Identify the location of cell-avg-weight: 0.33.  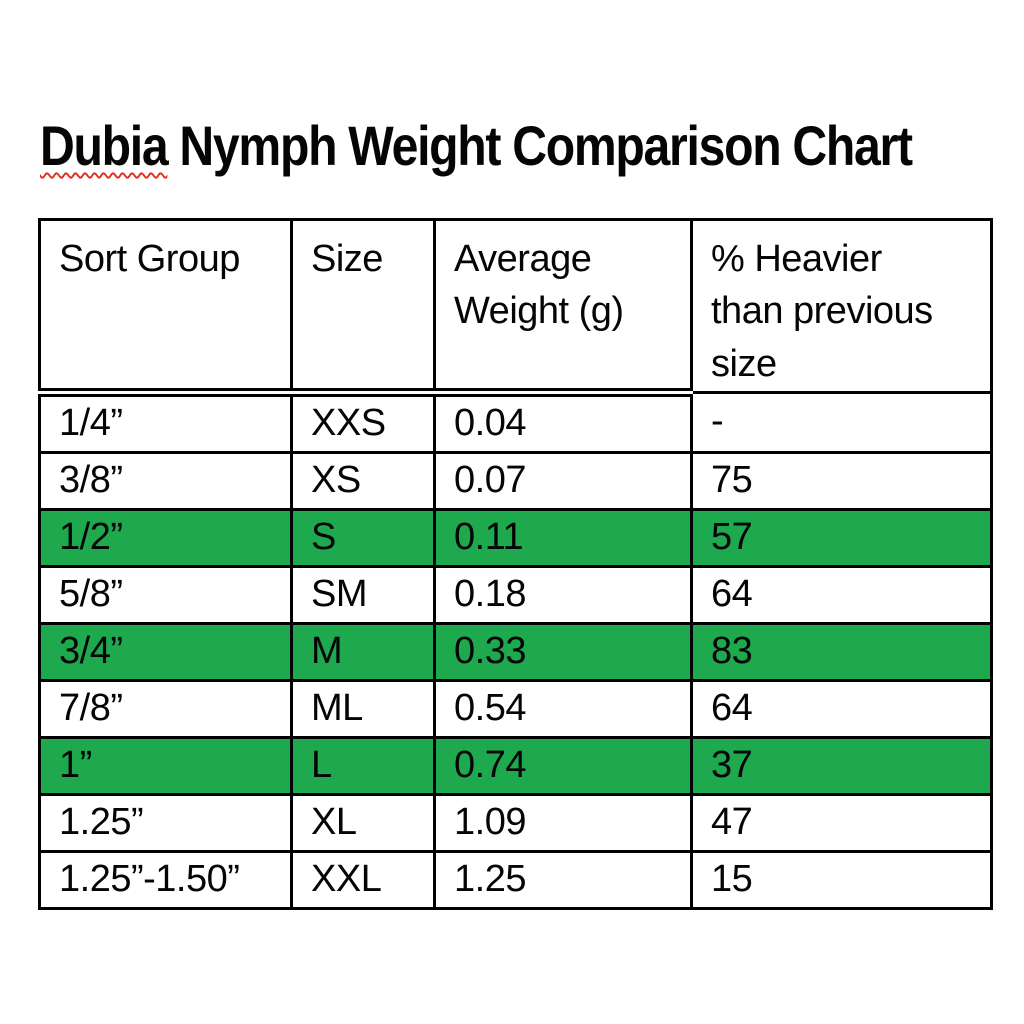
(563, 652).